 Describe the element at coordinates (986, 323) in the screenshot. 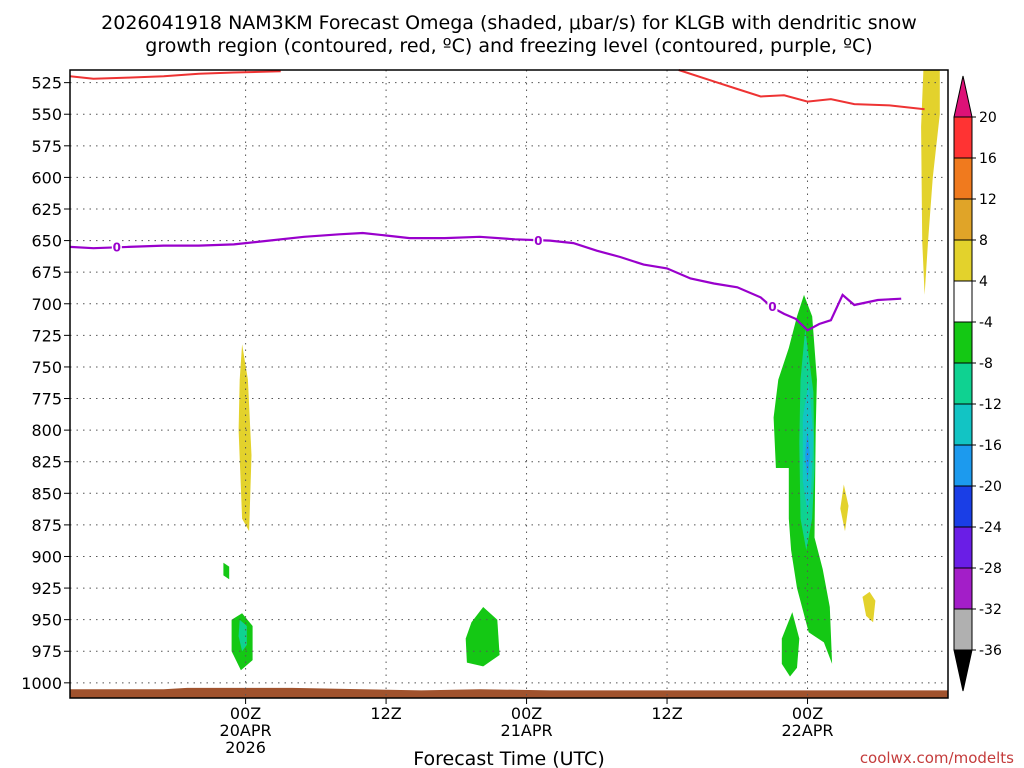

I see `colorbar-label-5: -4` at that location.